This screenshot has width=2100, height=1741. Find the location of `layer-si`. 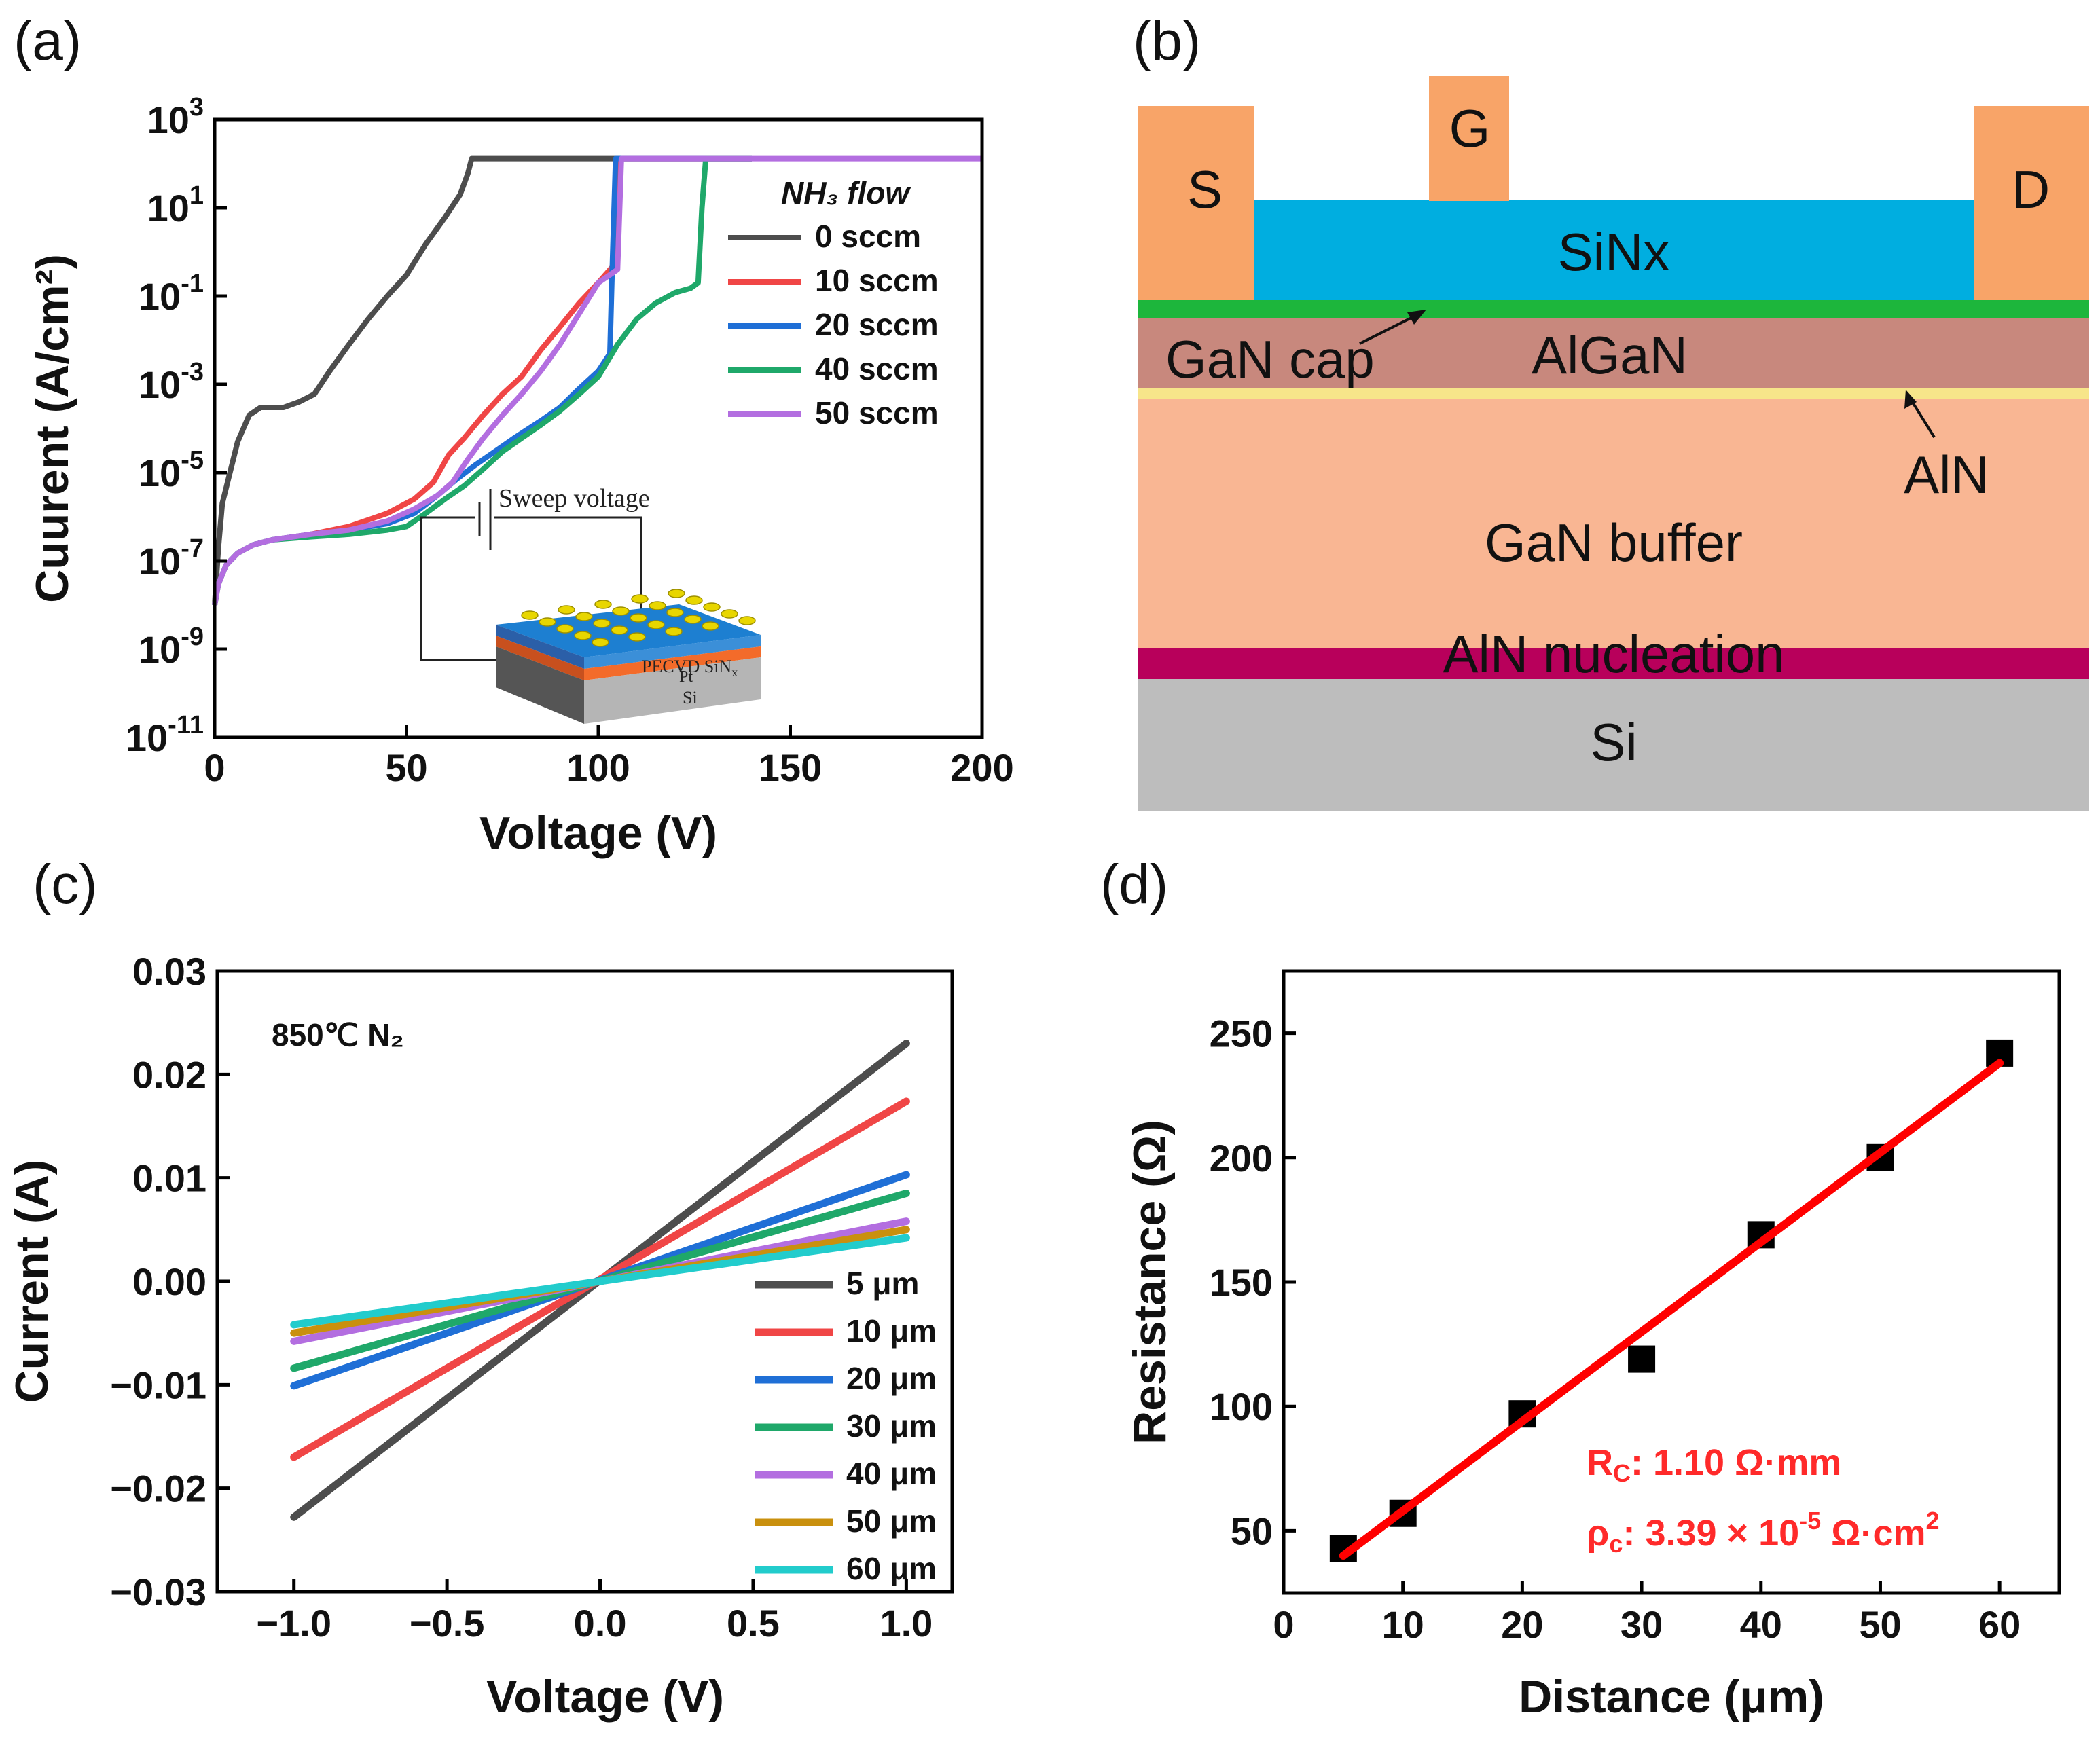

layer-si is located at coordinates (1613, 744).